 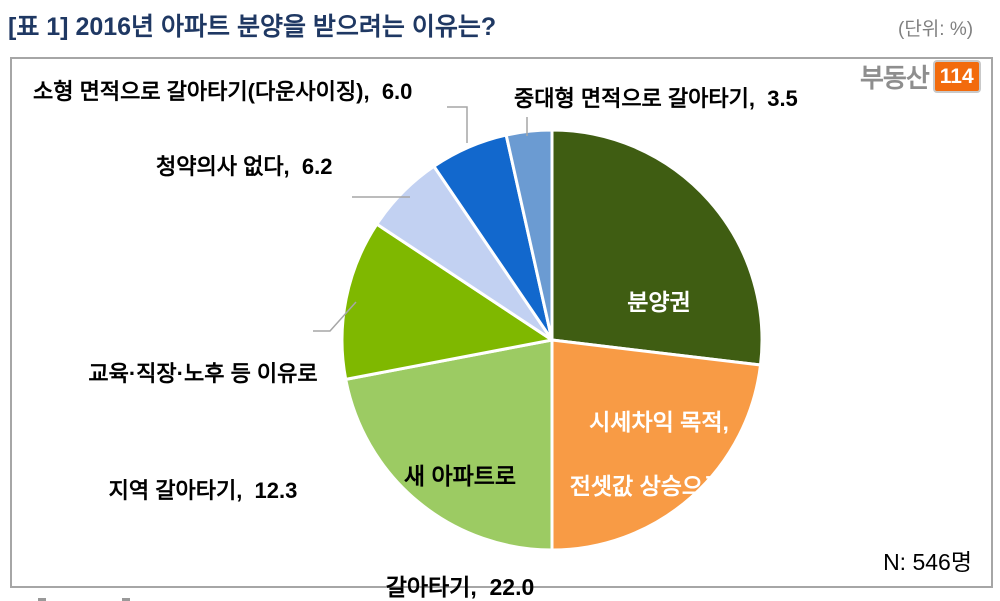 I want to click on callout-region-move-line2: 지역 갈아타기, 12.3, so click(x=203, y=490).